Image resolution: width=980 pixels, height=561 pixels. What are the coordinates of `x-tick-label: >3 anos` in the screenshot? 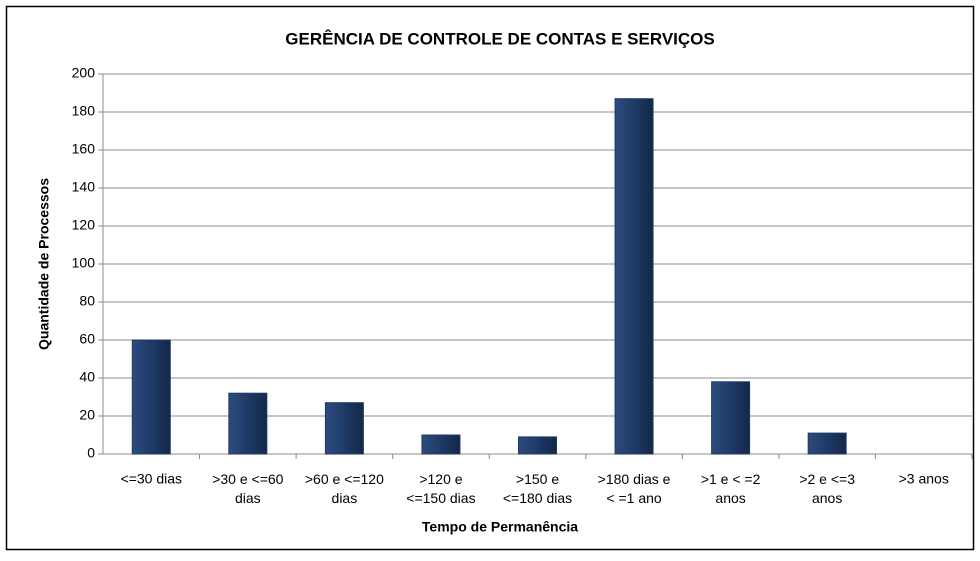 It's located at (924, 479).